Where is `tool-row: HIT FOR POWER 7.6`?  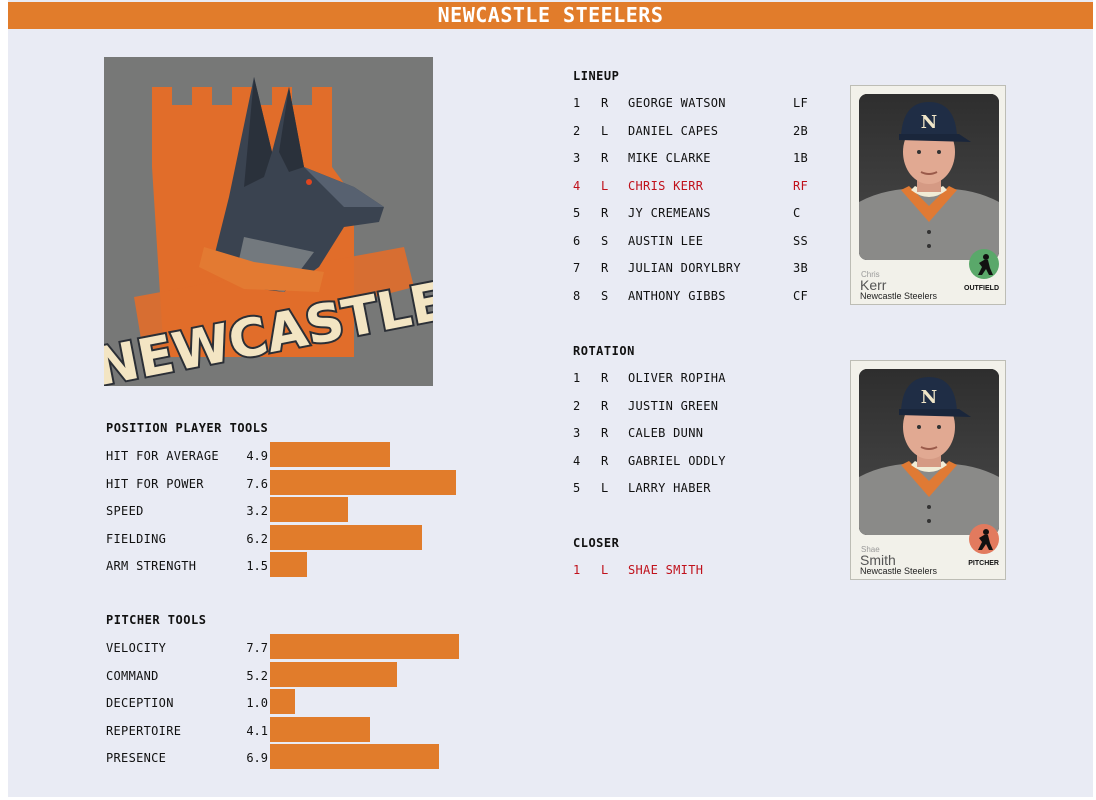 tool-row: HIT FOR POWER 7.6 is located at coordinates (250, 482).